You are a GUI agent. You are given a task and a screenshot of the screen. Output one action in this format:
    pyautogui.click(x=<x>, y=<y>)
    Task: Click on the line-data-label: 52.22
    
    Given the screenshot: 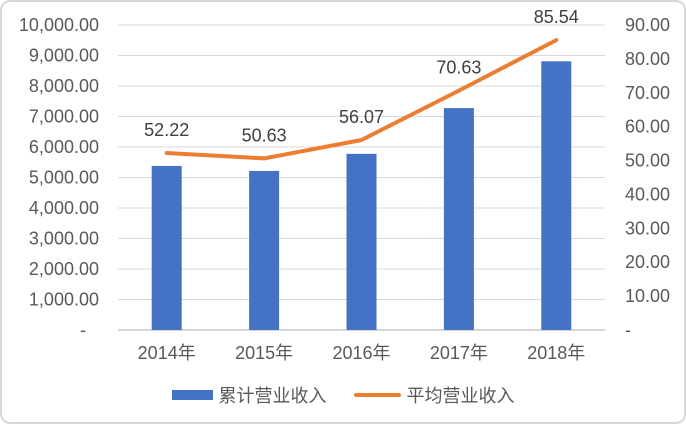 What is the action you would take?
    pyautogui.click(x=166, y=130)
    